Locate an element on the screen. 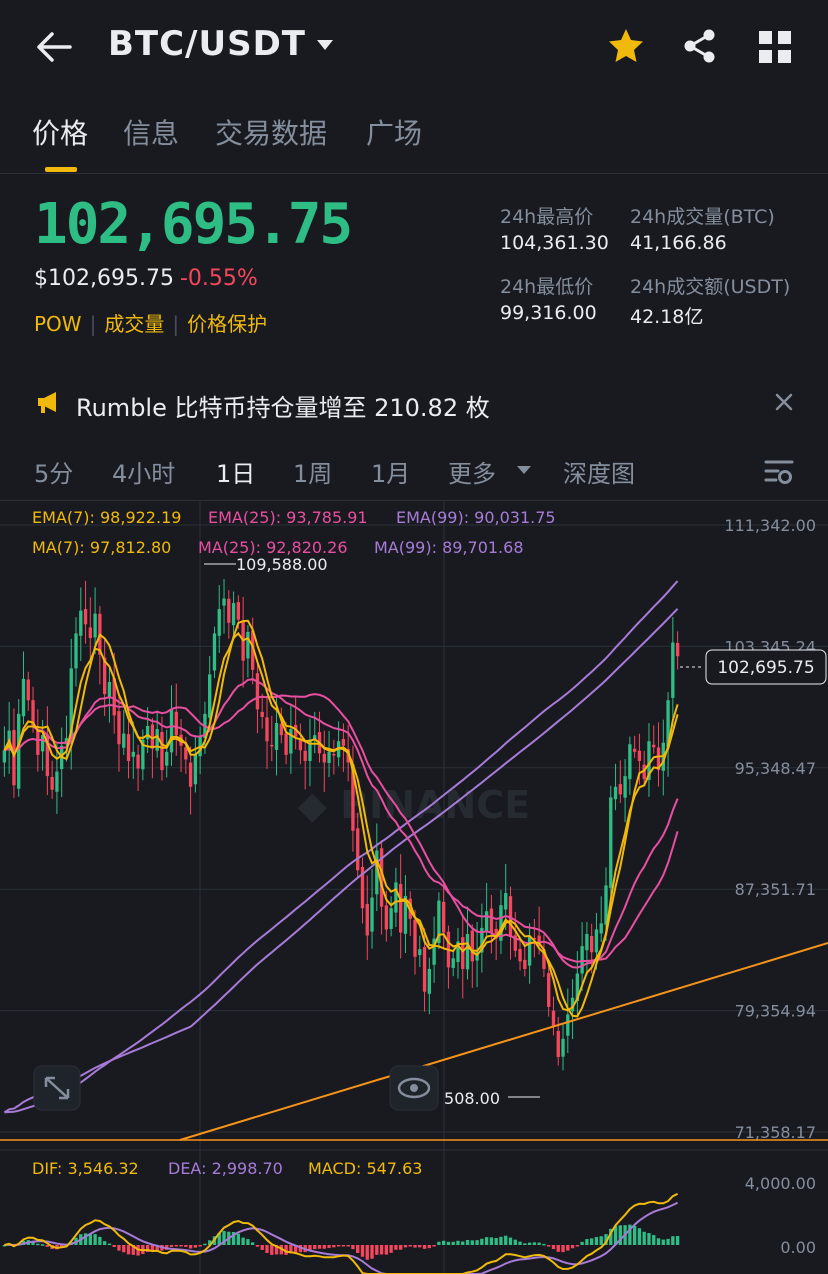 Image resolution: width=828 pixels, height=1274 pixels. chart-settings-icon is located at coordinates (779, 472).